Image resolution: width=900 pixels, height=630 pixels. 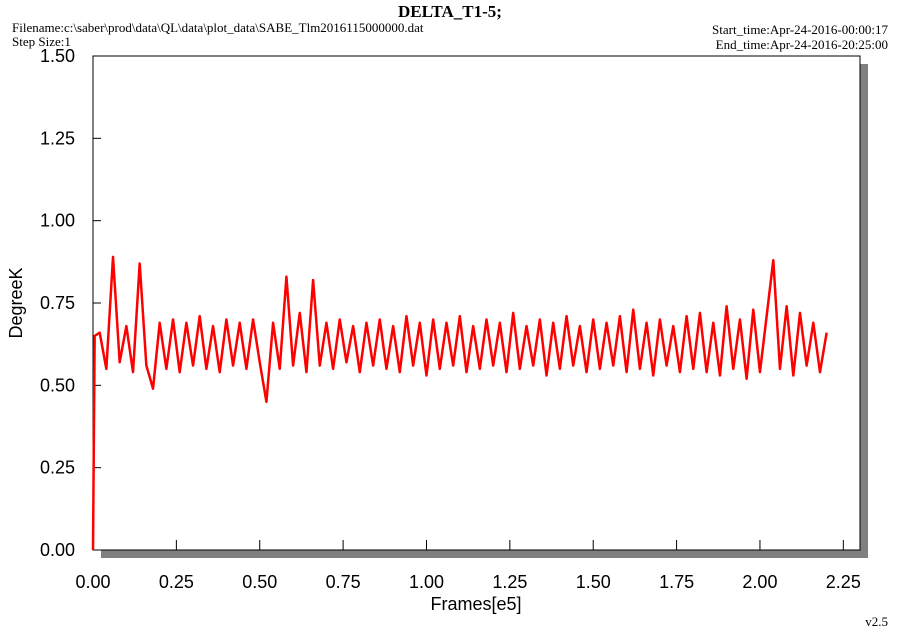 I want to click on y-axis-label: DegreeK, so click(x=16, y=302).